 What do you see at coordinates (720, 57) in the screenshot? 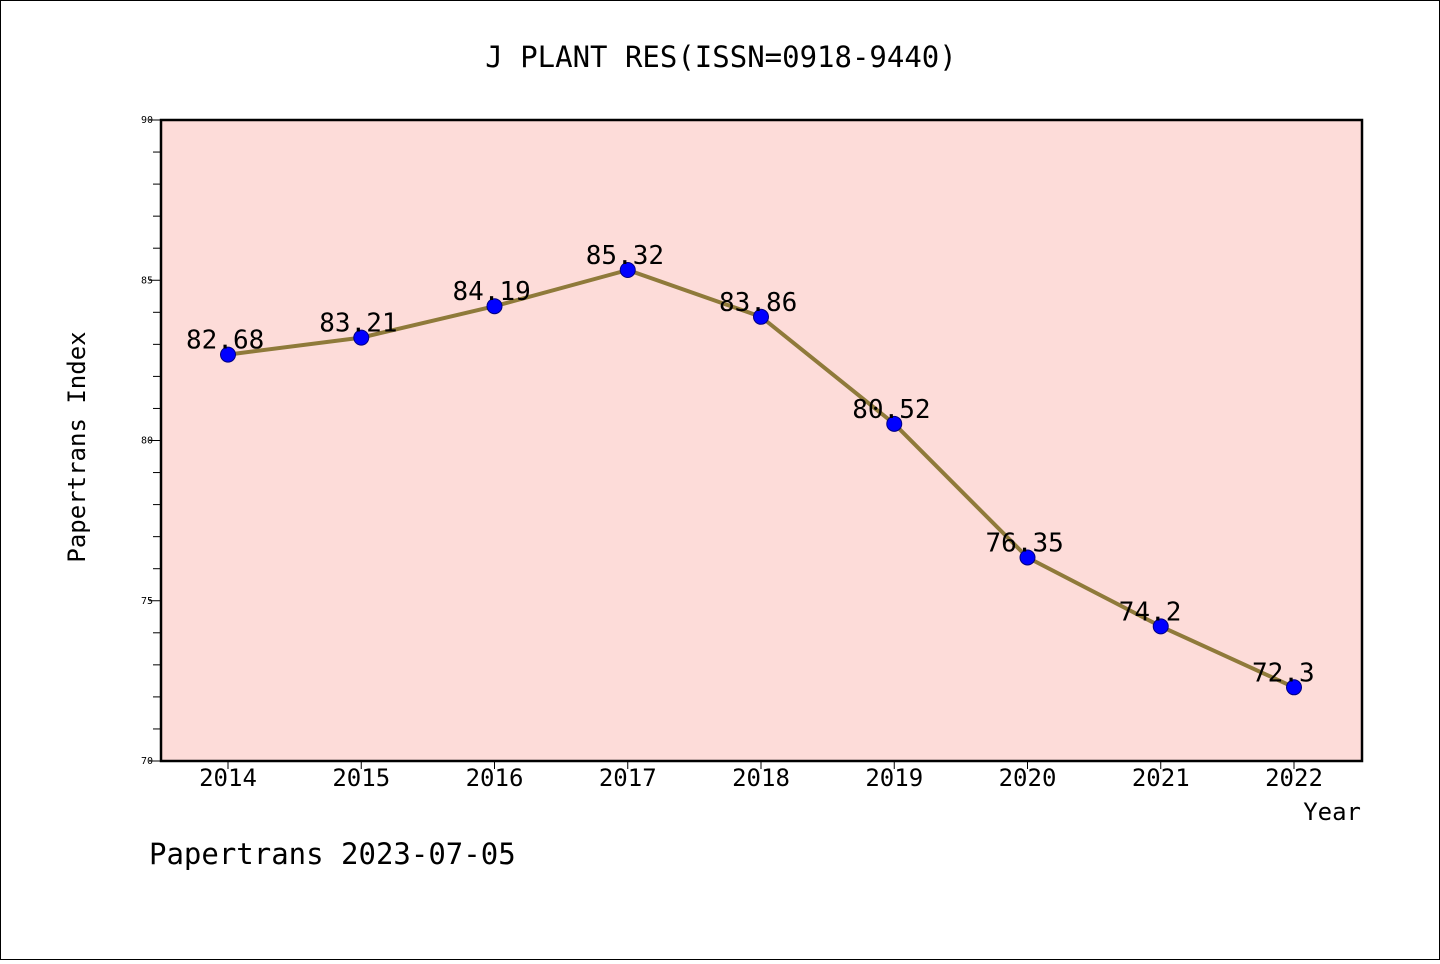
I see `chart-title: J PLANT RES(ISSN=0918-9440)` at bounding box center [720, 57].